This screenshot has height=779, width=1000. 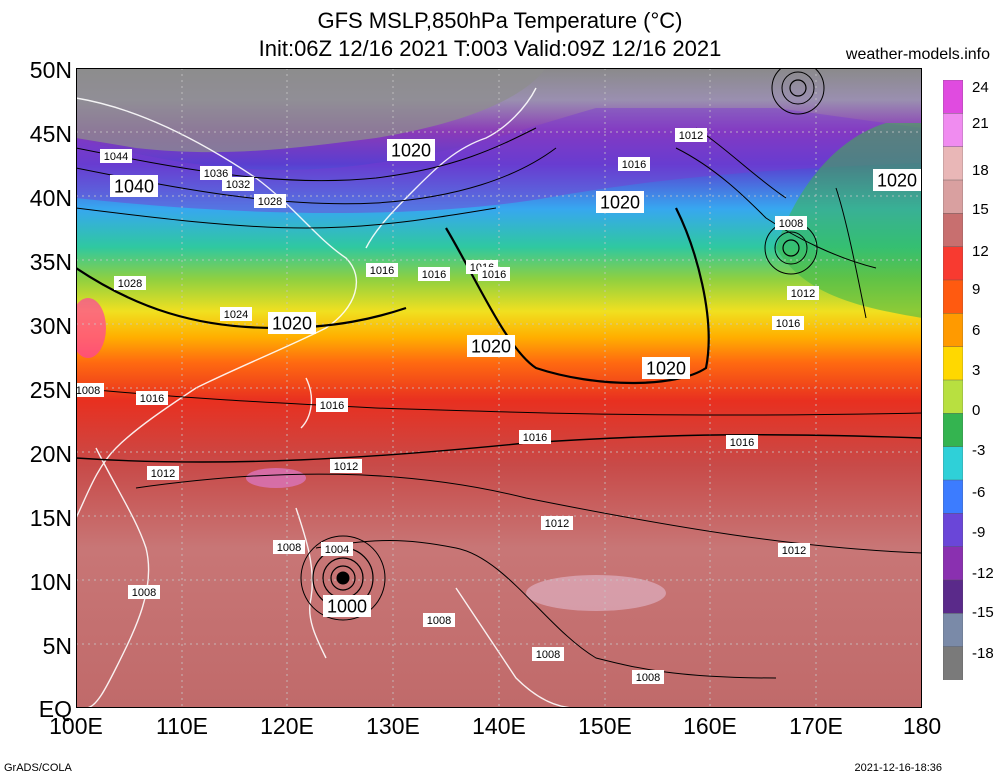 I want to click on colorbar-tick: -3, so click(x=979, y=450).